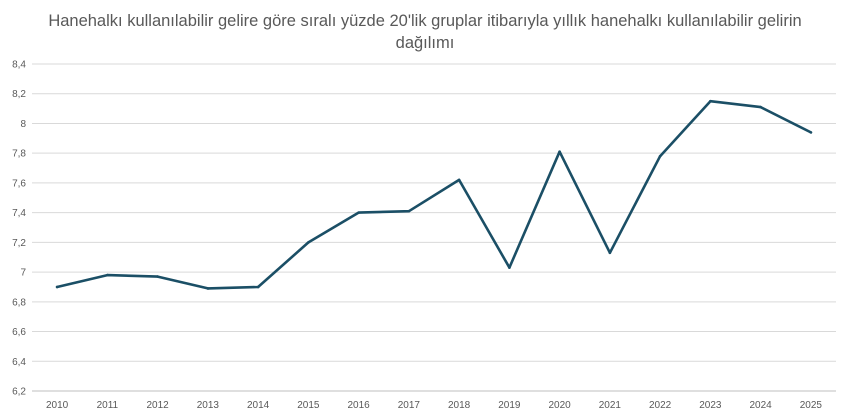 The image size is (850, 419). I want to click on x-tick-label: 2020, so click(560, 405).